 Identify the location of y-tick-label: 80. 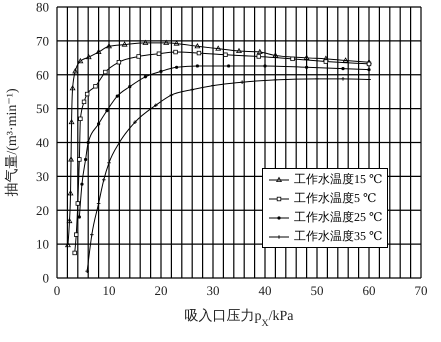
(42, 7).